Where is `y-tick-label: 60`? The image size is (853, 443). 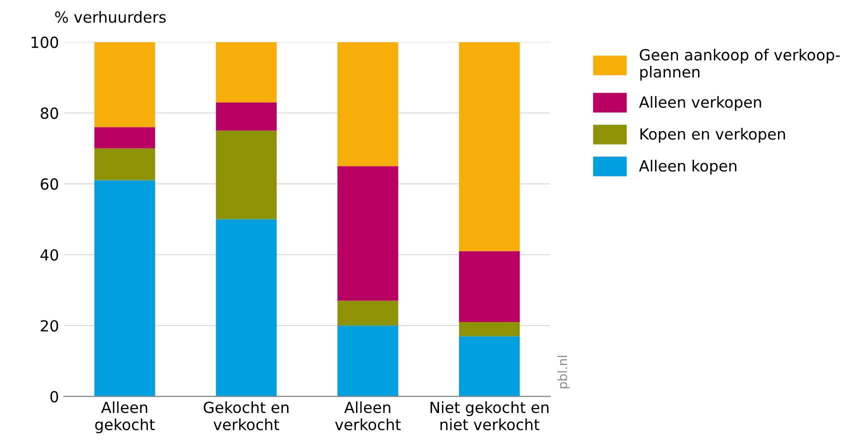 y-tick-label: 60 is located at coordinates (49, 184).